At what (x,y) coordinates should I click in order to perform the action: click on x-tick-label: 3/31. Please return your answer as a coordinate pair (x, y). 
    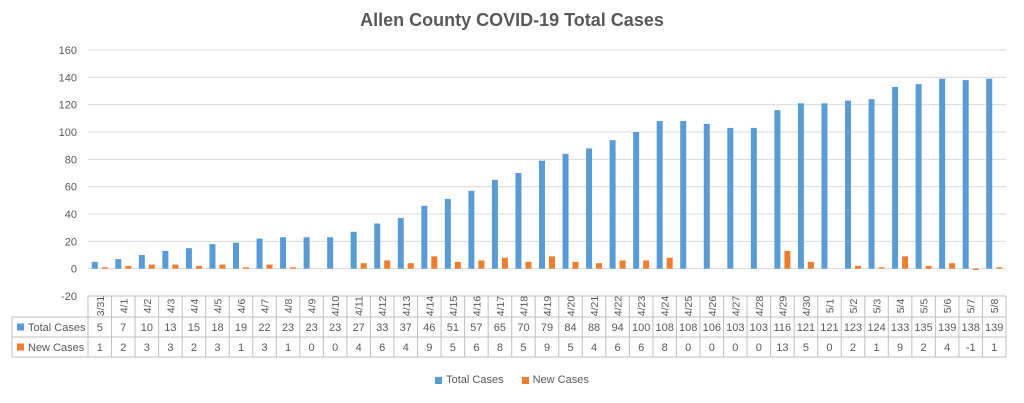
    Looking at the image, I should click on (101, 306).